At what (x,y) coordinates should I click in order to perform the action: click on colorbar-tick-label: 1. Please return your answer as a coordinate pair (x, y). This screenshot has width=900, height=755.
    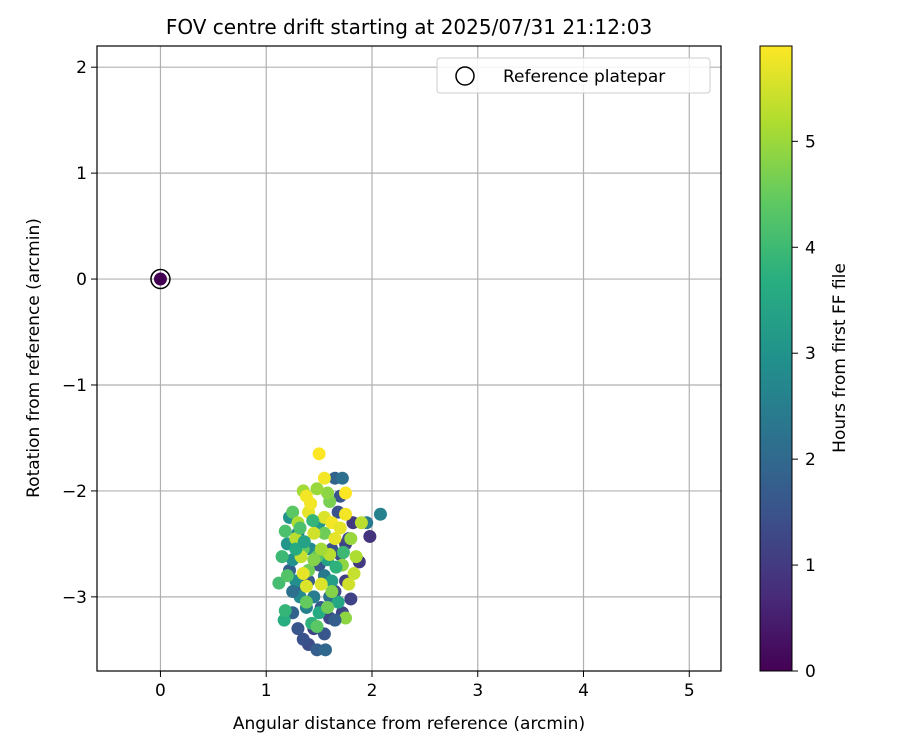
    Looking at the image, I should click on (810, 566).